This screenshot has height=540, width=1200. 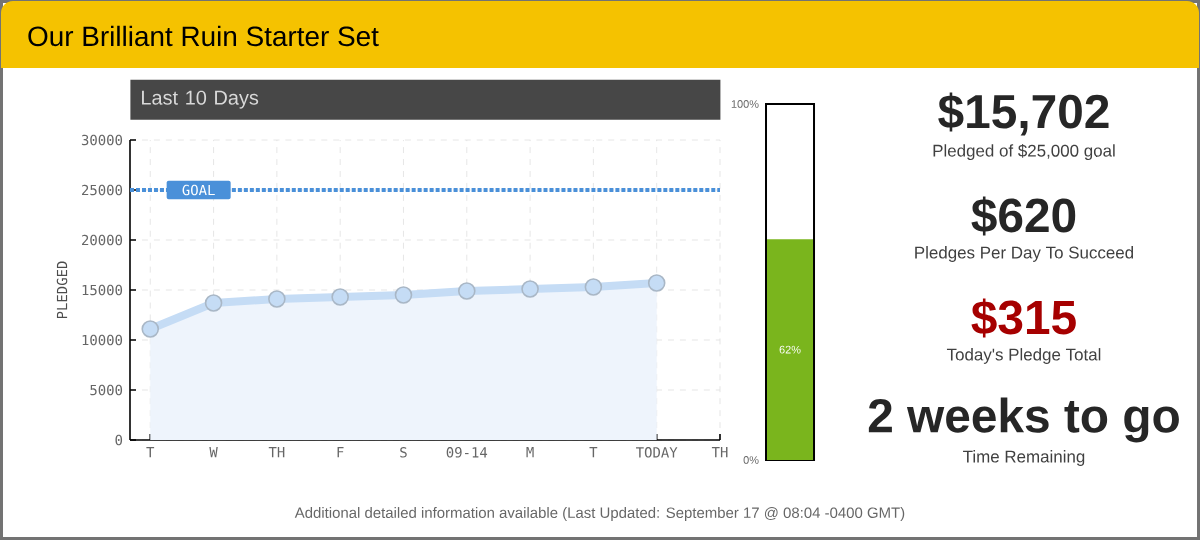 I want to click on text: Time Remaining, so click(x=1024, y=458).